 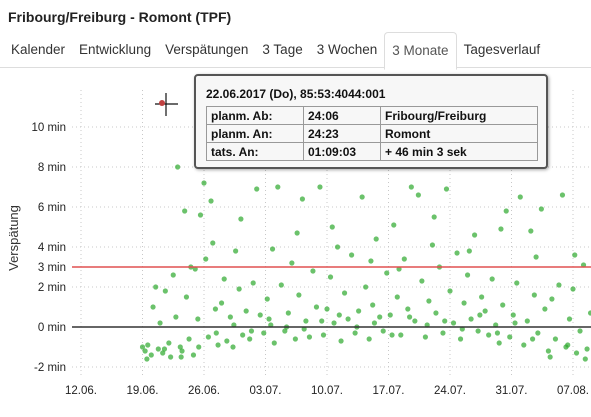 What do you see at coordinates (266, 391) in the screenshot?
I see `x-tick-label: 03.07.` at bounding box center [266, 391].